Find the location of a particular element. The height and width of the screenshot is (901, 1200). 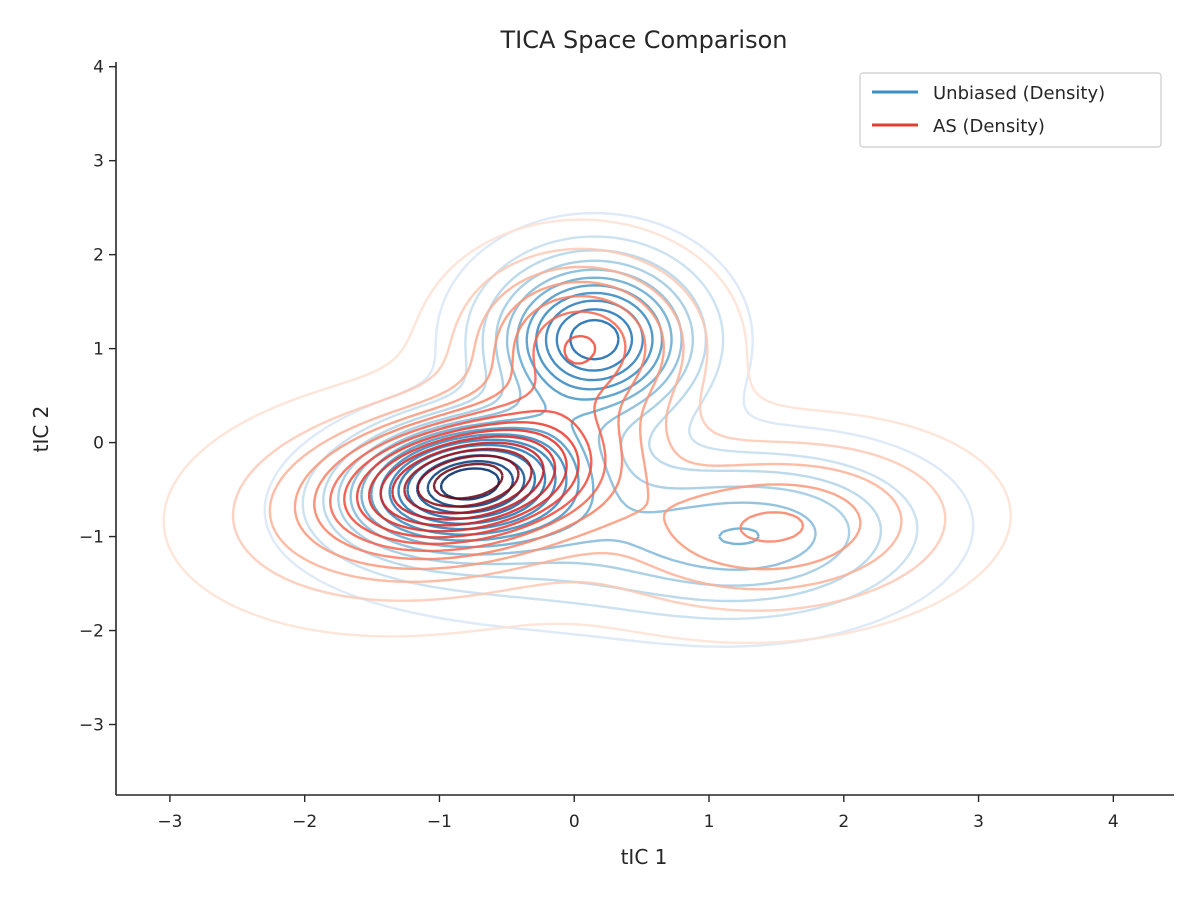

y-axis-ticks: −3 −2 −1 0 1 2 3 4 is located at coordinates (97, 397).